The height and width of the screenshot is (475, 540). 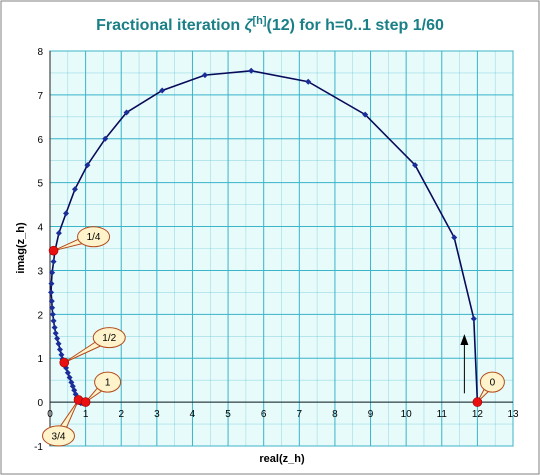 What do you see at coordinates (264, 414) in the screenshot?
I see `x-tick-label: 6` at bounding box center [264, 414].